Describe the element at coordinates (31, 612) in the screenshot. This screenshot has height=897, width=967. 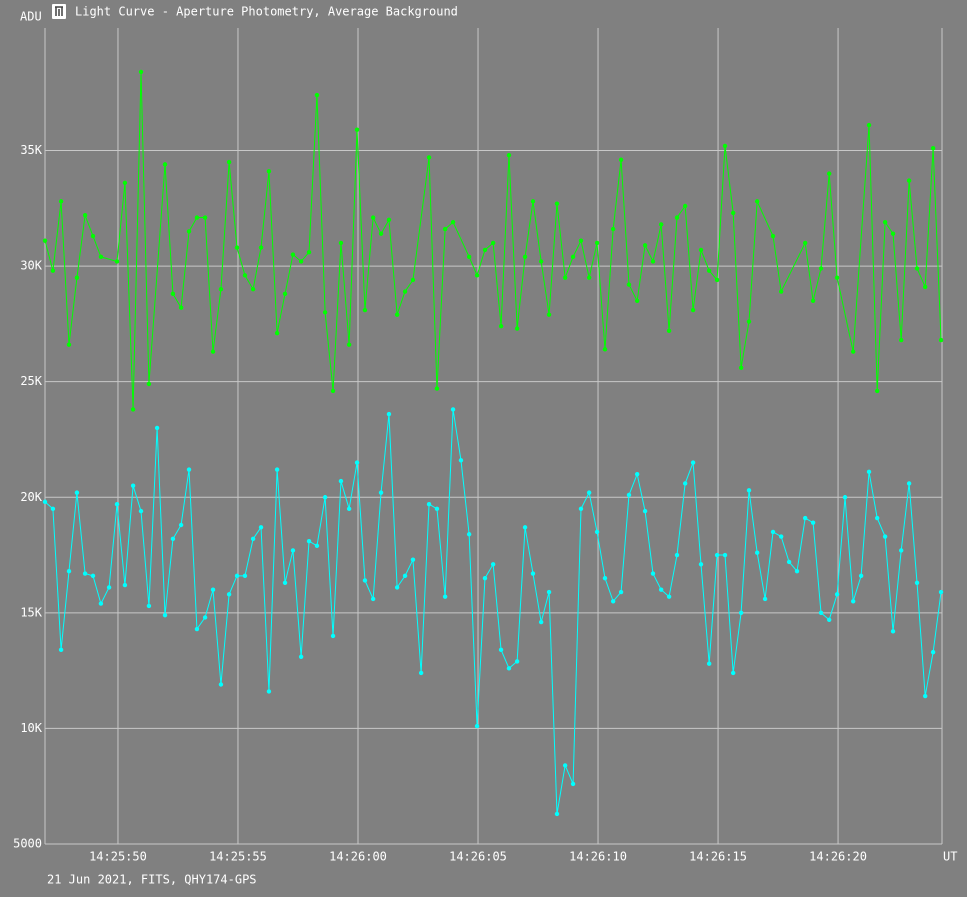
I see `y-tick-label: 15K` at that location.